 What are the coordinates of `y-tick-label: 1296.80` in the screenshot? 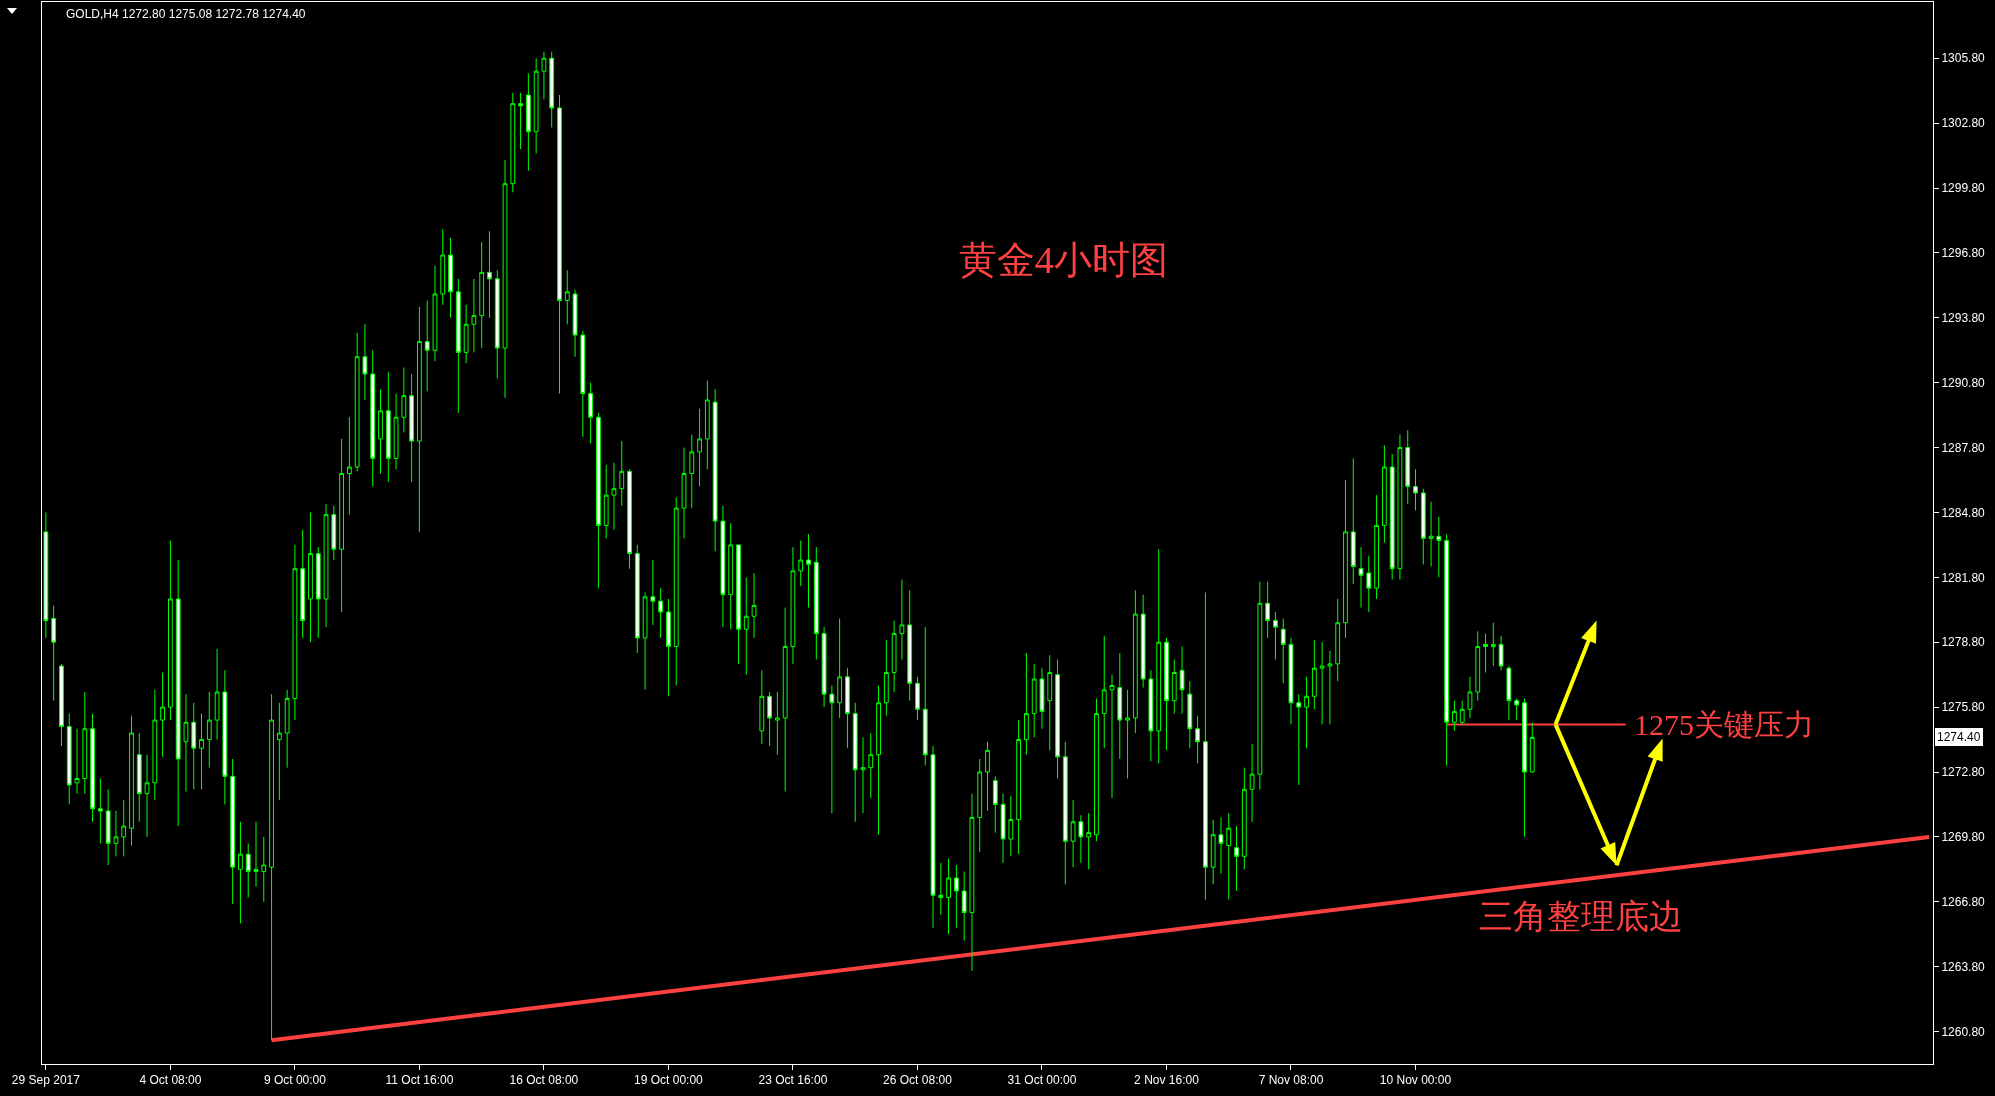 It's located at (1963, 253).